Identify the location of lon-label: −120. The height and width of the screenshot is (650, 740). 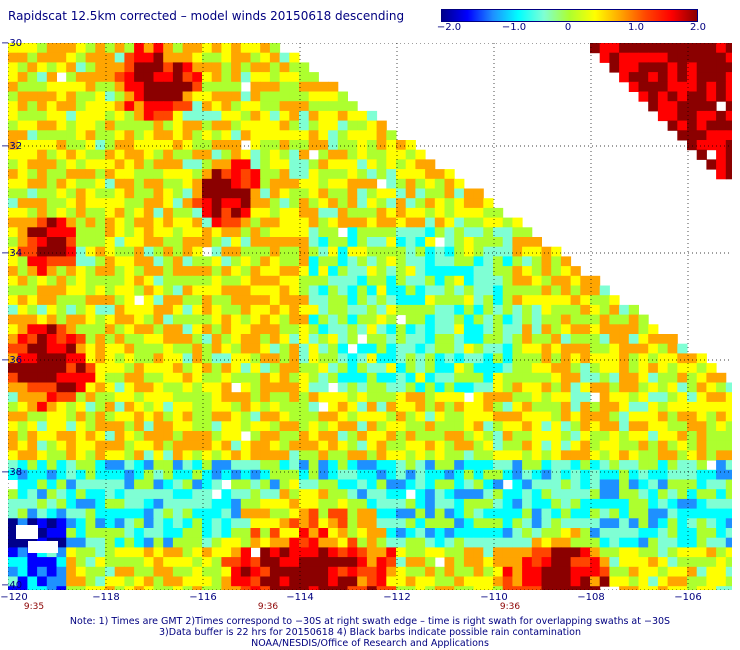
(14, 597).